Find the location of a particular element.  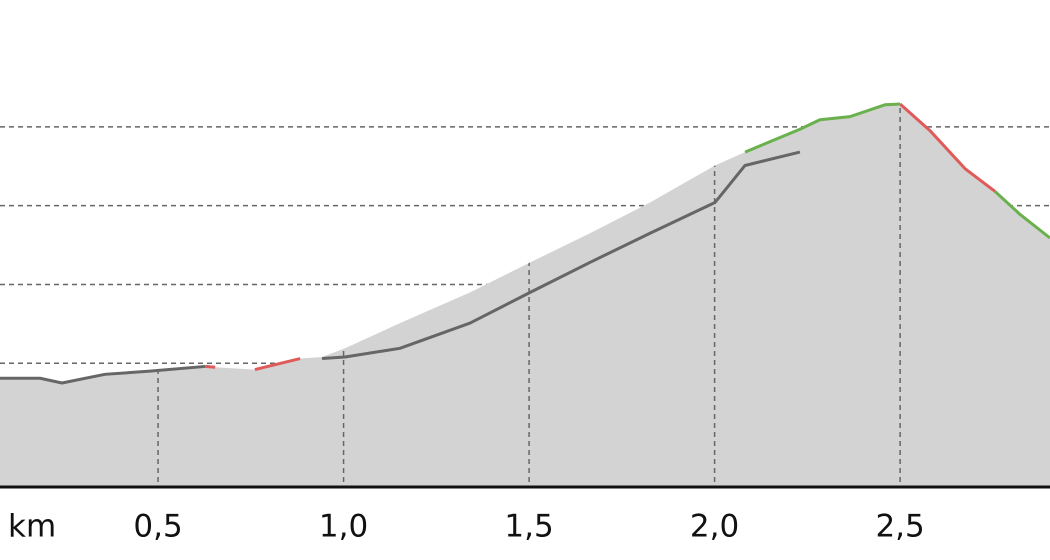

x-tick-label: 2,0 is located at coordinates (714, 527).